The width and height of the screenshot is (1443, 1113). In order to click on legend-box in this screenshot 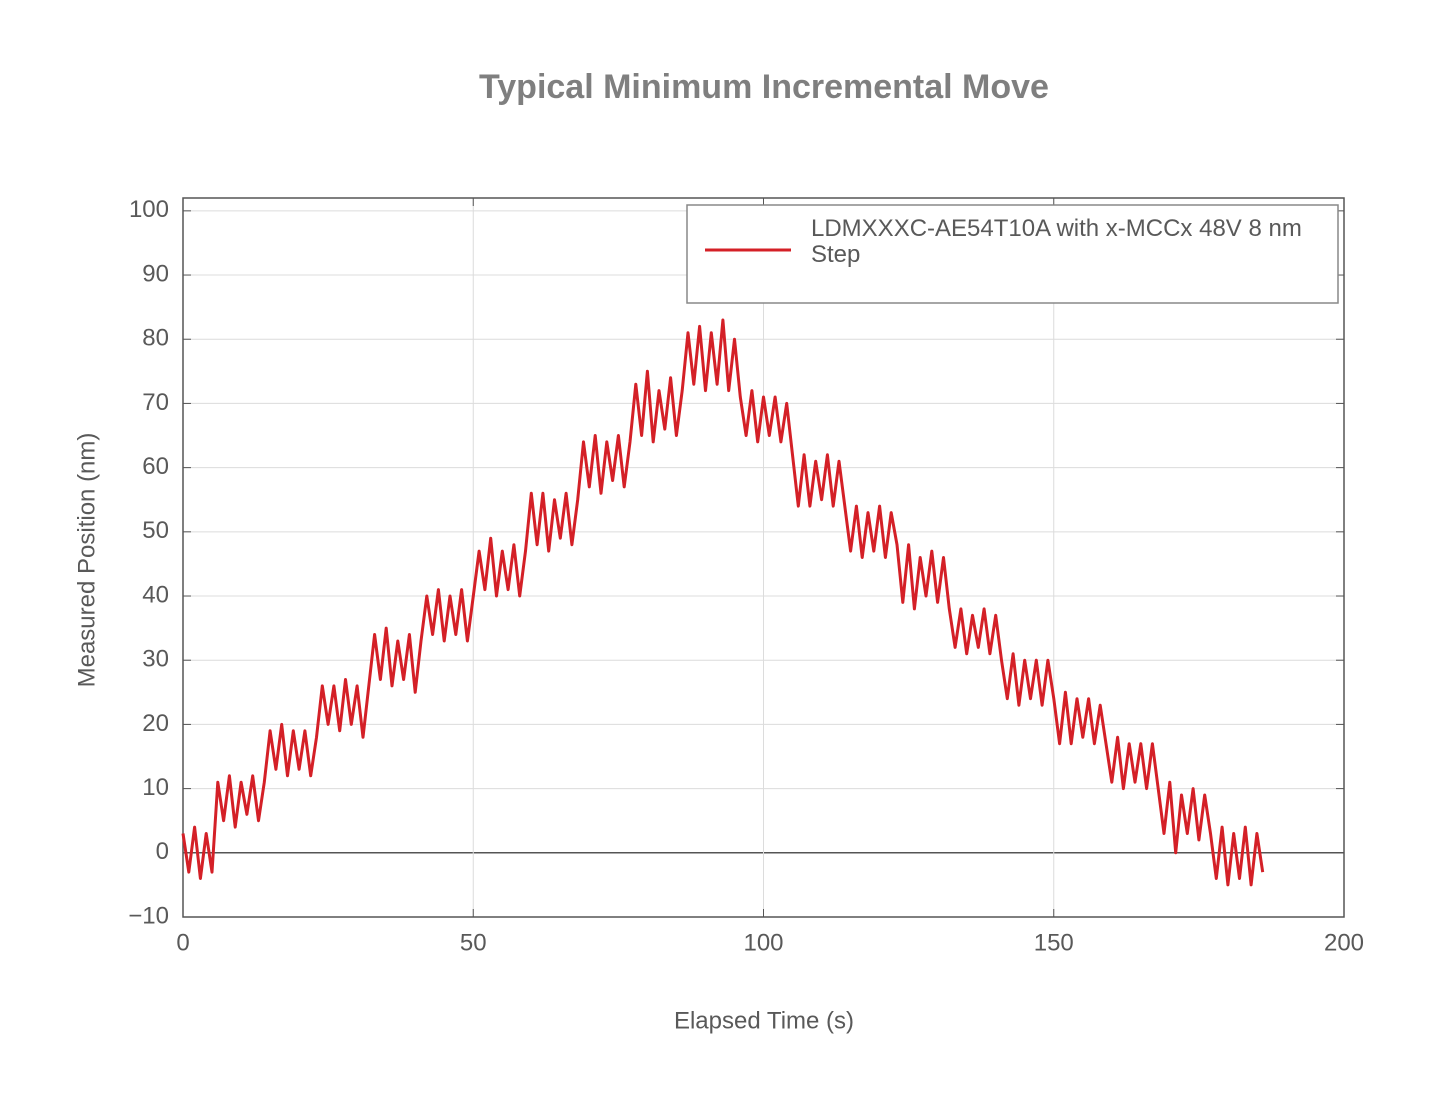, I will do `click(1012, 254)`.